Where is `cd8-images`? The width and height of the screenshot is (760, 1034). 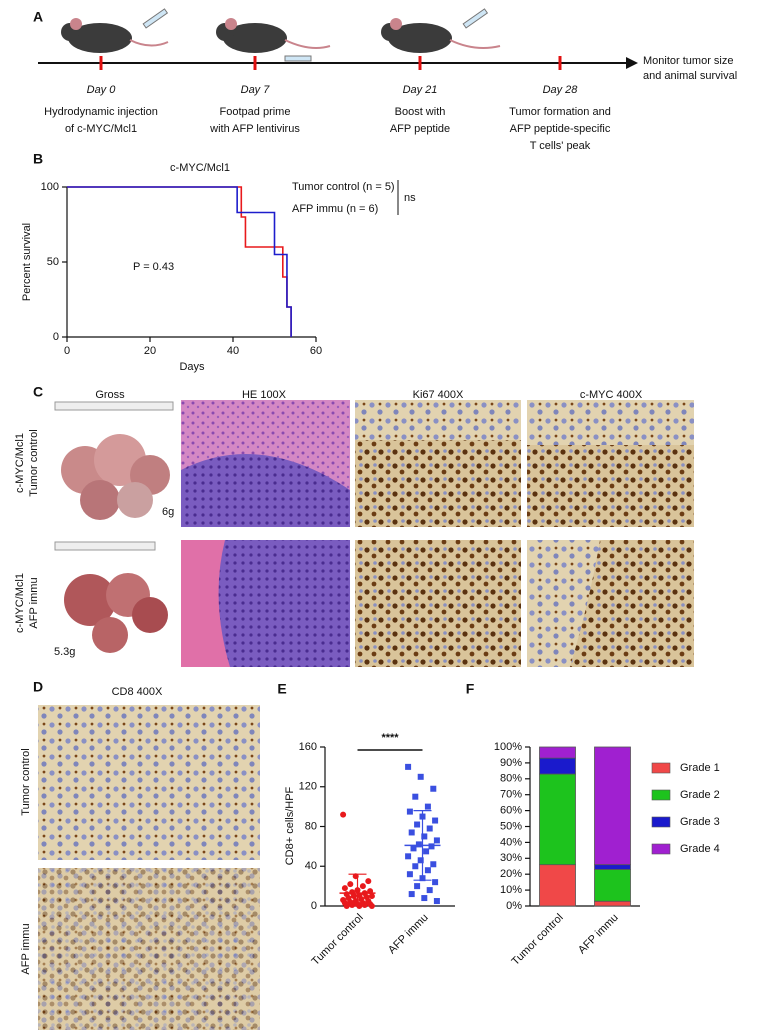
cd8-images is located at coordinates (149, 867).